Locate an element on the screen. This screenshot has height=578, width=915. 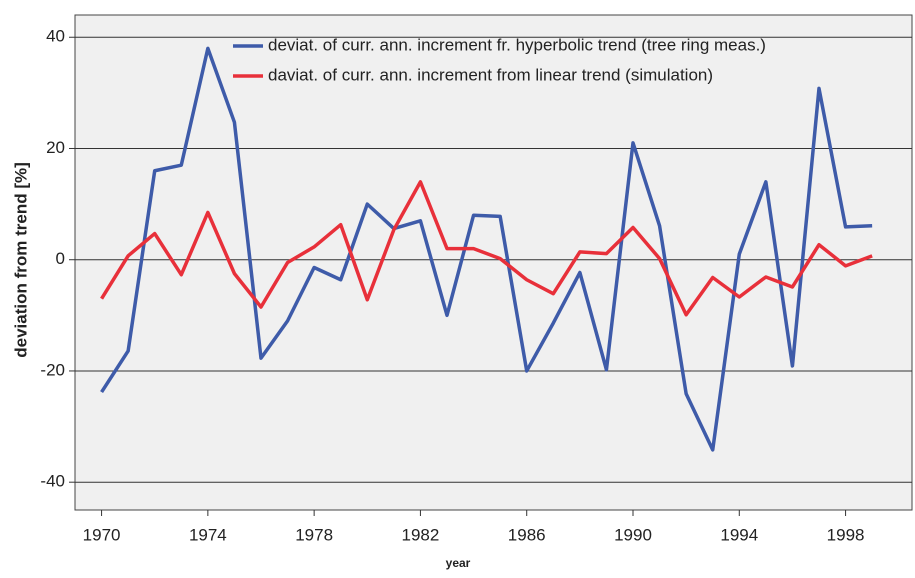
x-tick-label: 1998 is located at coordinates (846, 534).